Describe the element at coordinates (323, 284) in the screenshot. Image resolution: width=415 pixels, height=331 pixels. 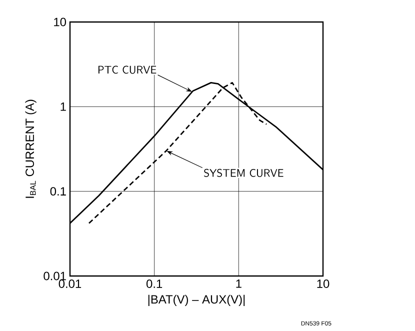
I see `x-tick-label: 10` at that location.